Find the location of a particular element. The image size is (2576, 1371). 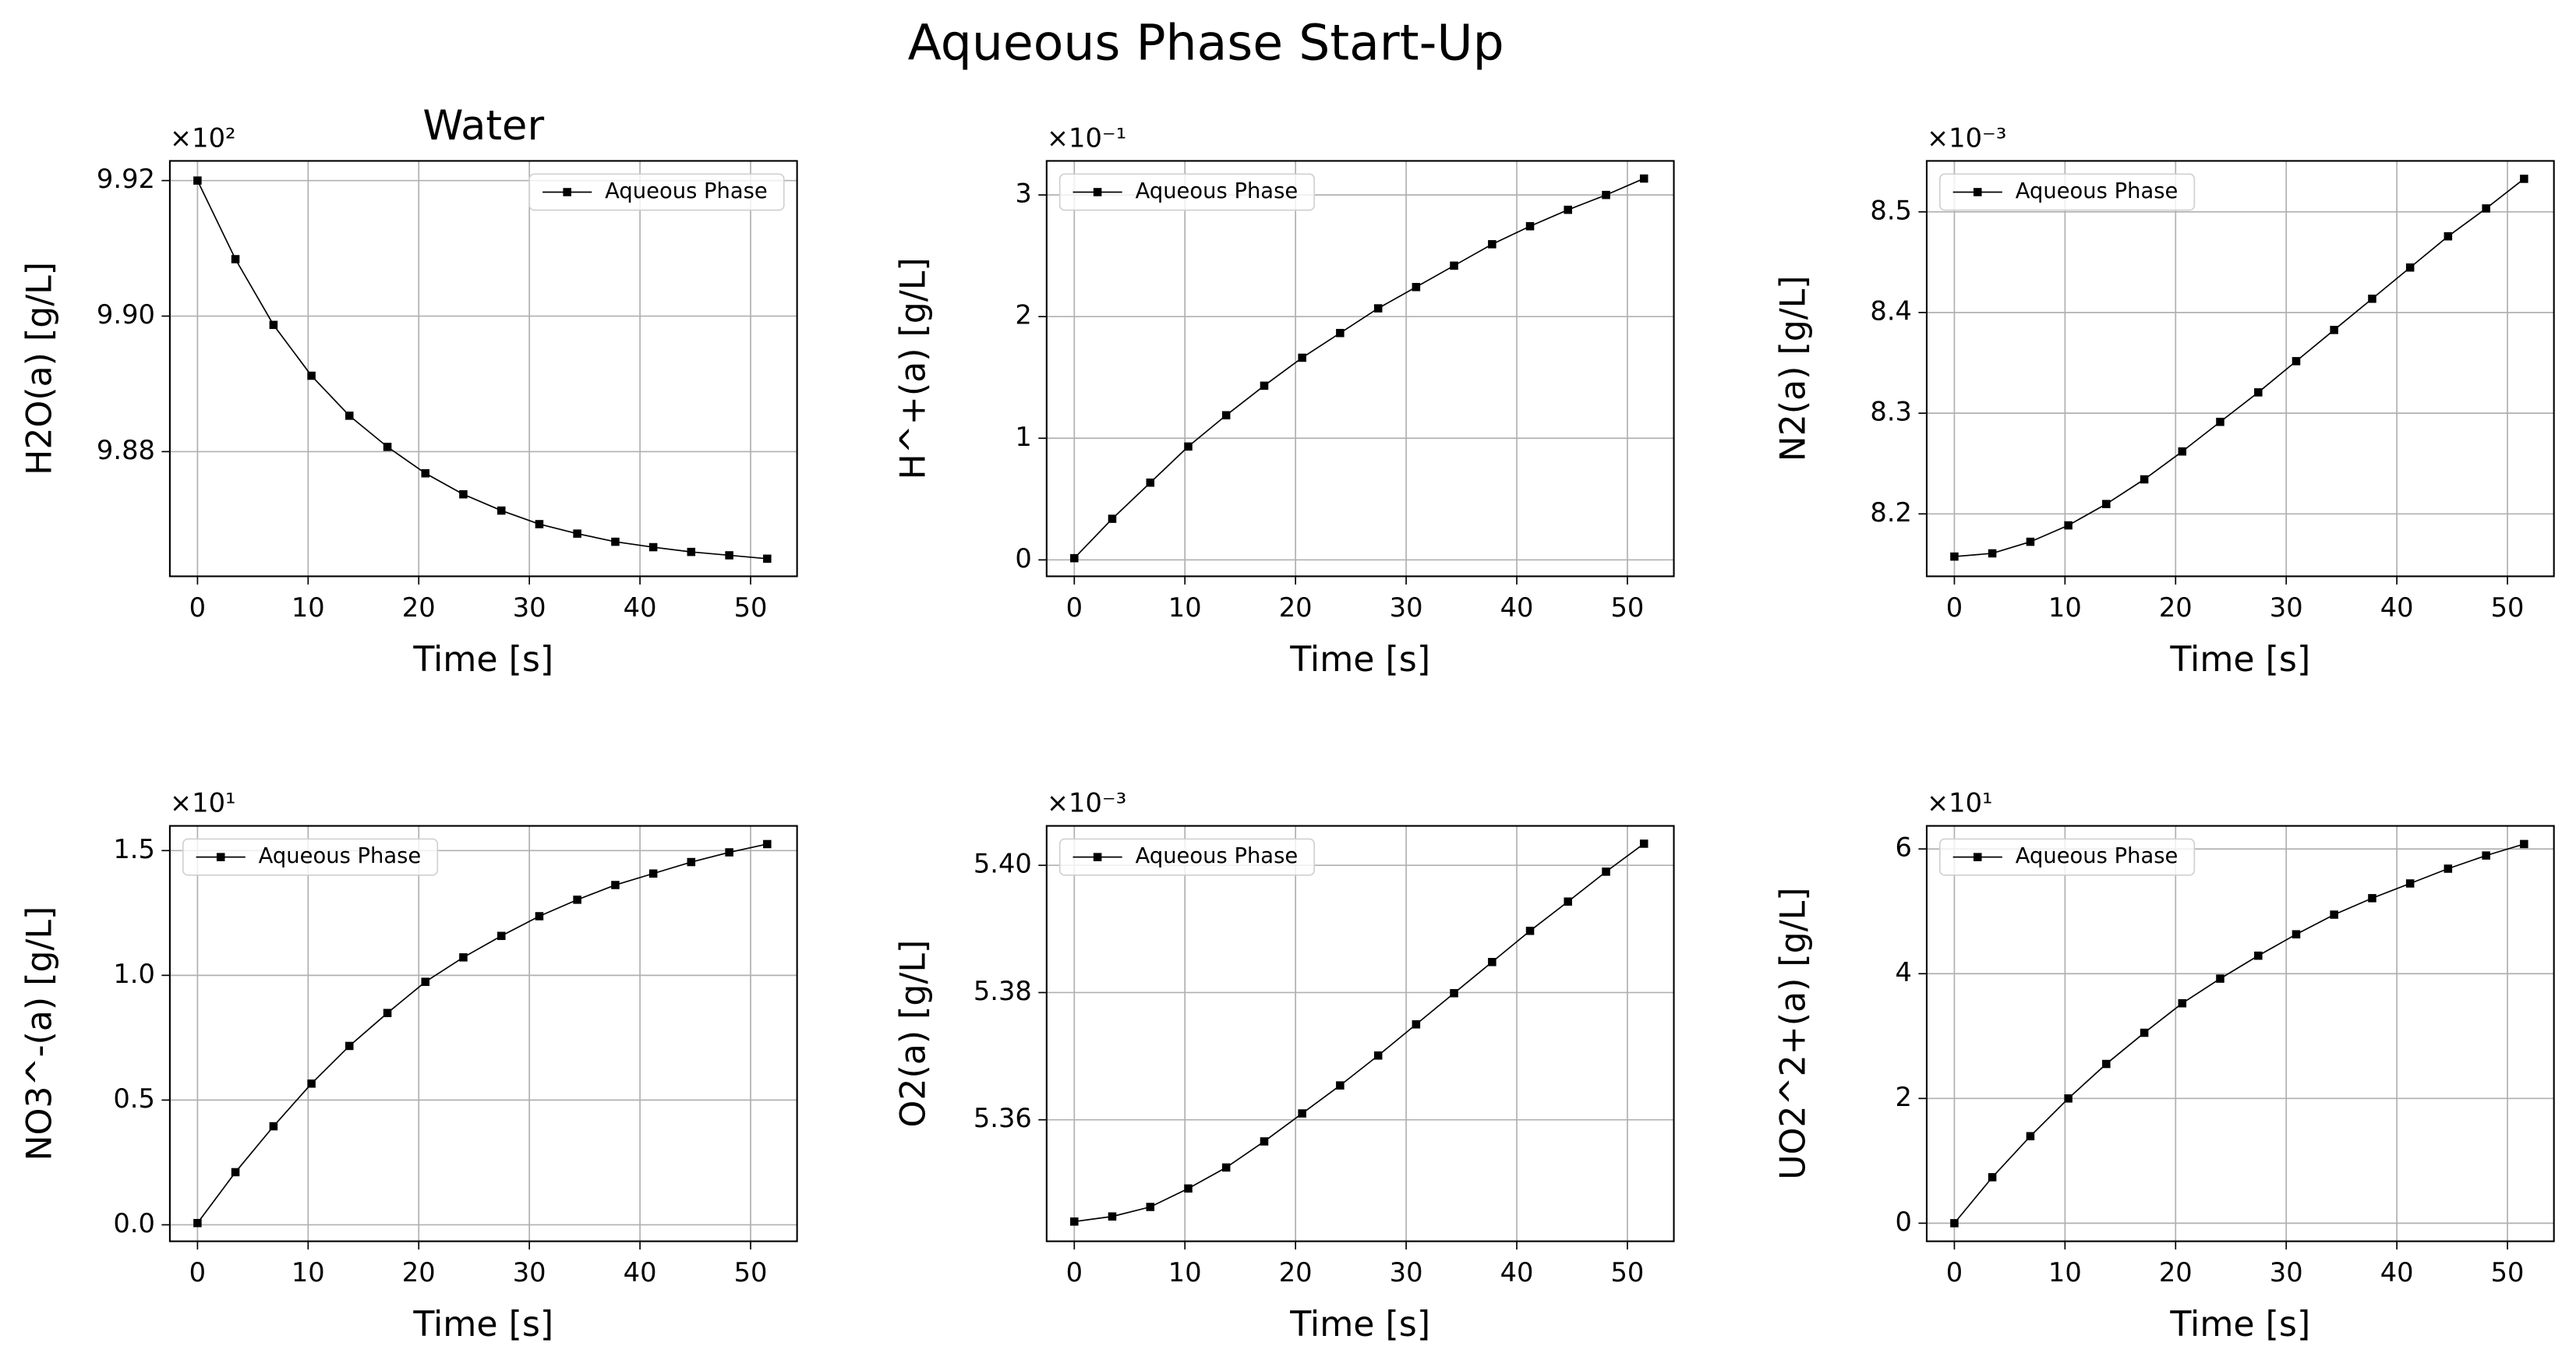

y-tick-label: 1 is located at coordinates (1023, 437).